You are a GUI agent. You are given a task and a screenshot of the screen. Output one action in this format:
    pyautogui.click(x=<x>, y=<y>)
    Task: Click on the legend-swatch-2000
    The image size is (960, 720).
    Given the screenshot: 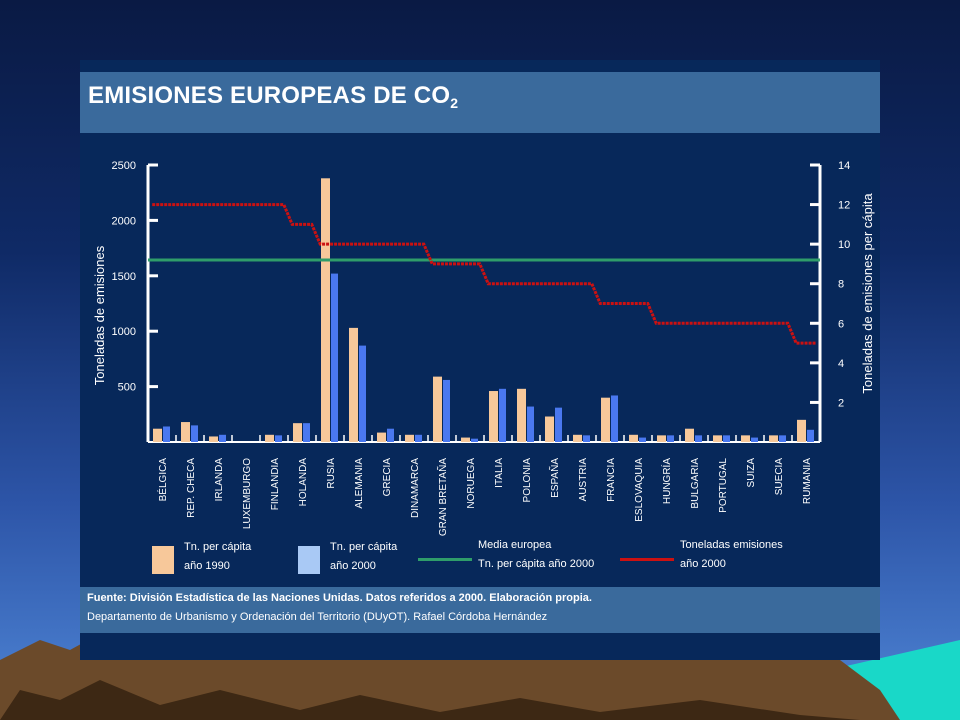 What is the action you would take?
    pyautogui.click(x=309, y=560)
    